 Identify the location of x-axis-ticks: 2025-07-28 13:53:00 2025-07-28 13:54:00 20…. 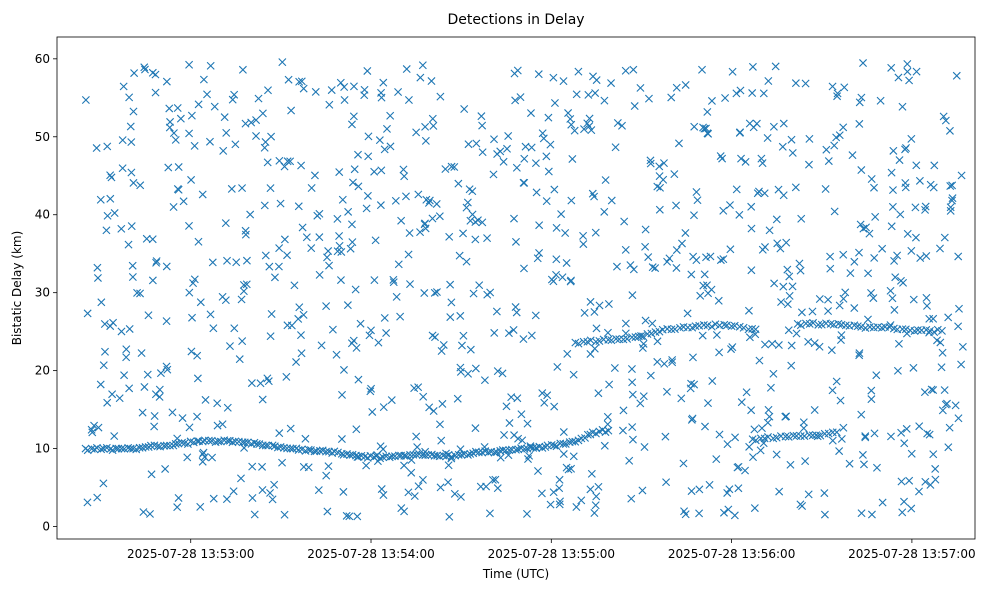
(551, 550).